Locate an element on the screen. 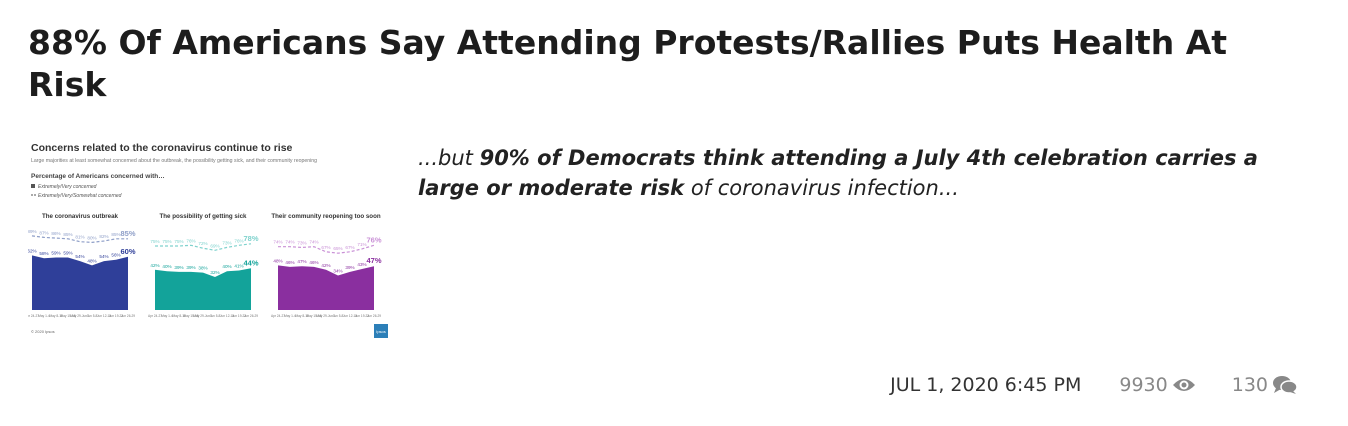 The width and height of the screenshot is (1348, 426). caption-segment: ...but is located at coordinates (449, 158).